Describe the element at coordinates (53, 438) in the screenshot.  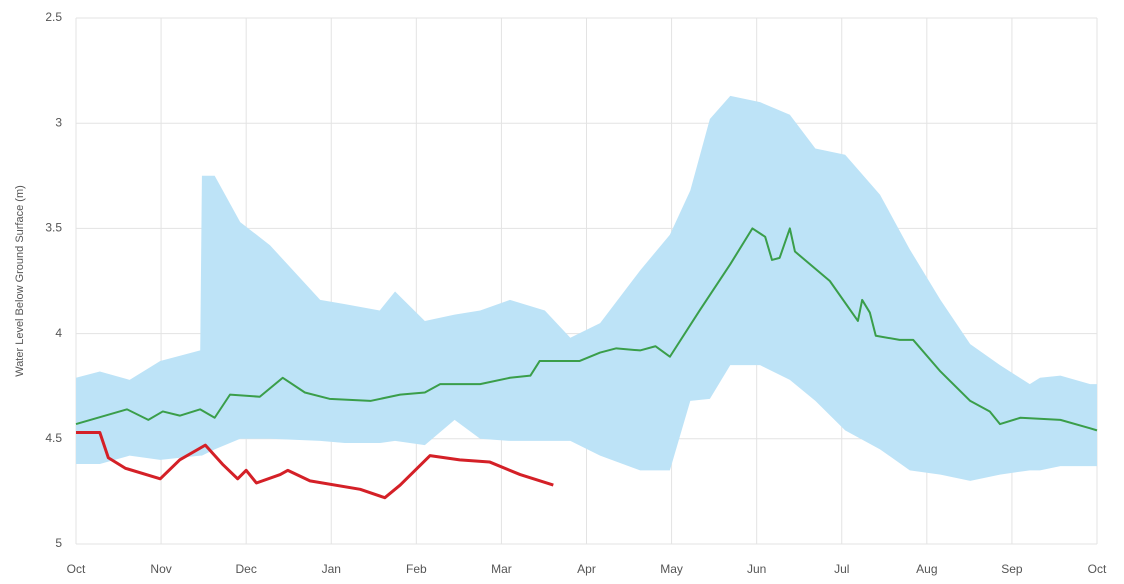
I see `y-tick-label: 4.5` at that location.